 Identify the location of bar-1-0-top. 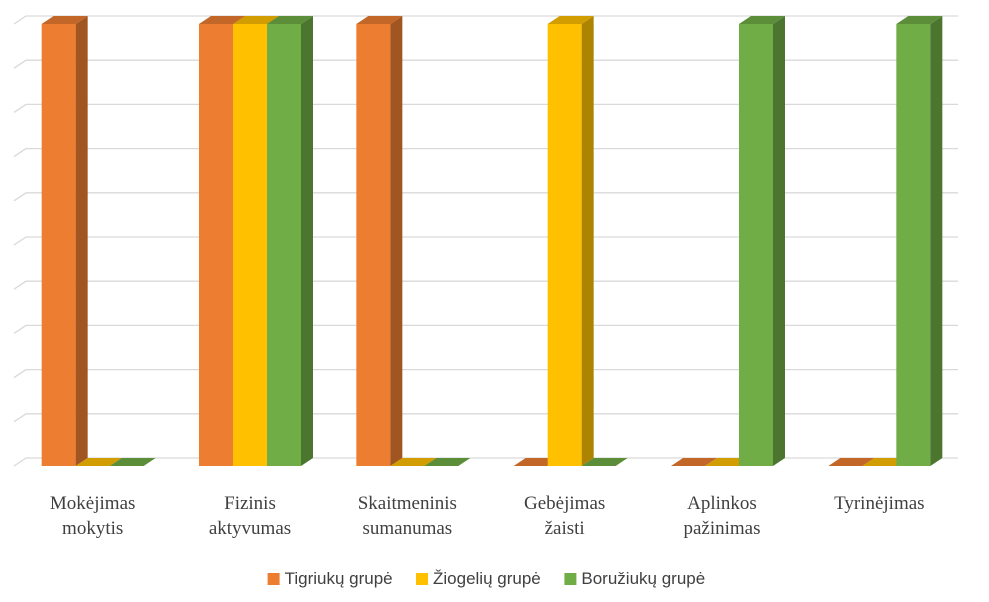
(98, 462).